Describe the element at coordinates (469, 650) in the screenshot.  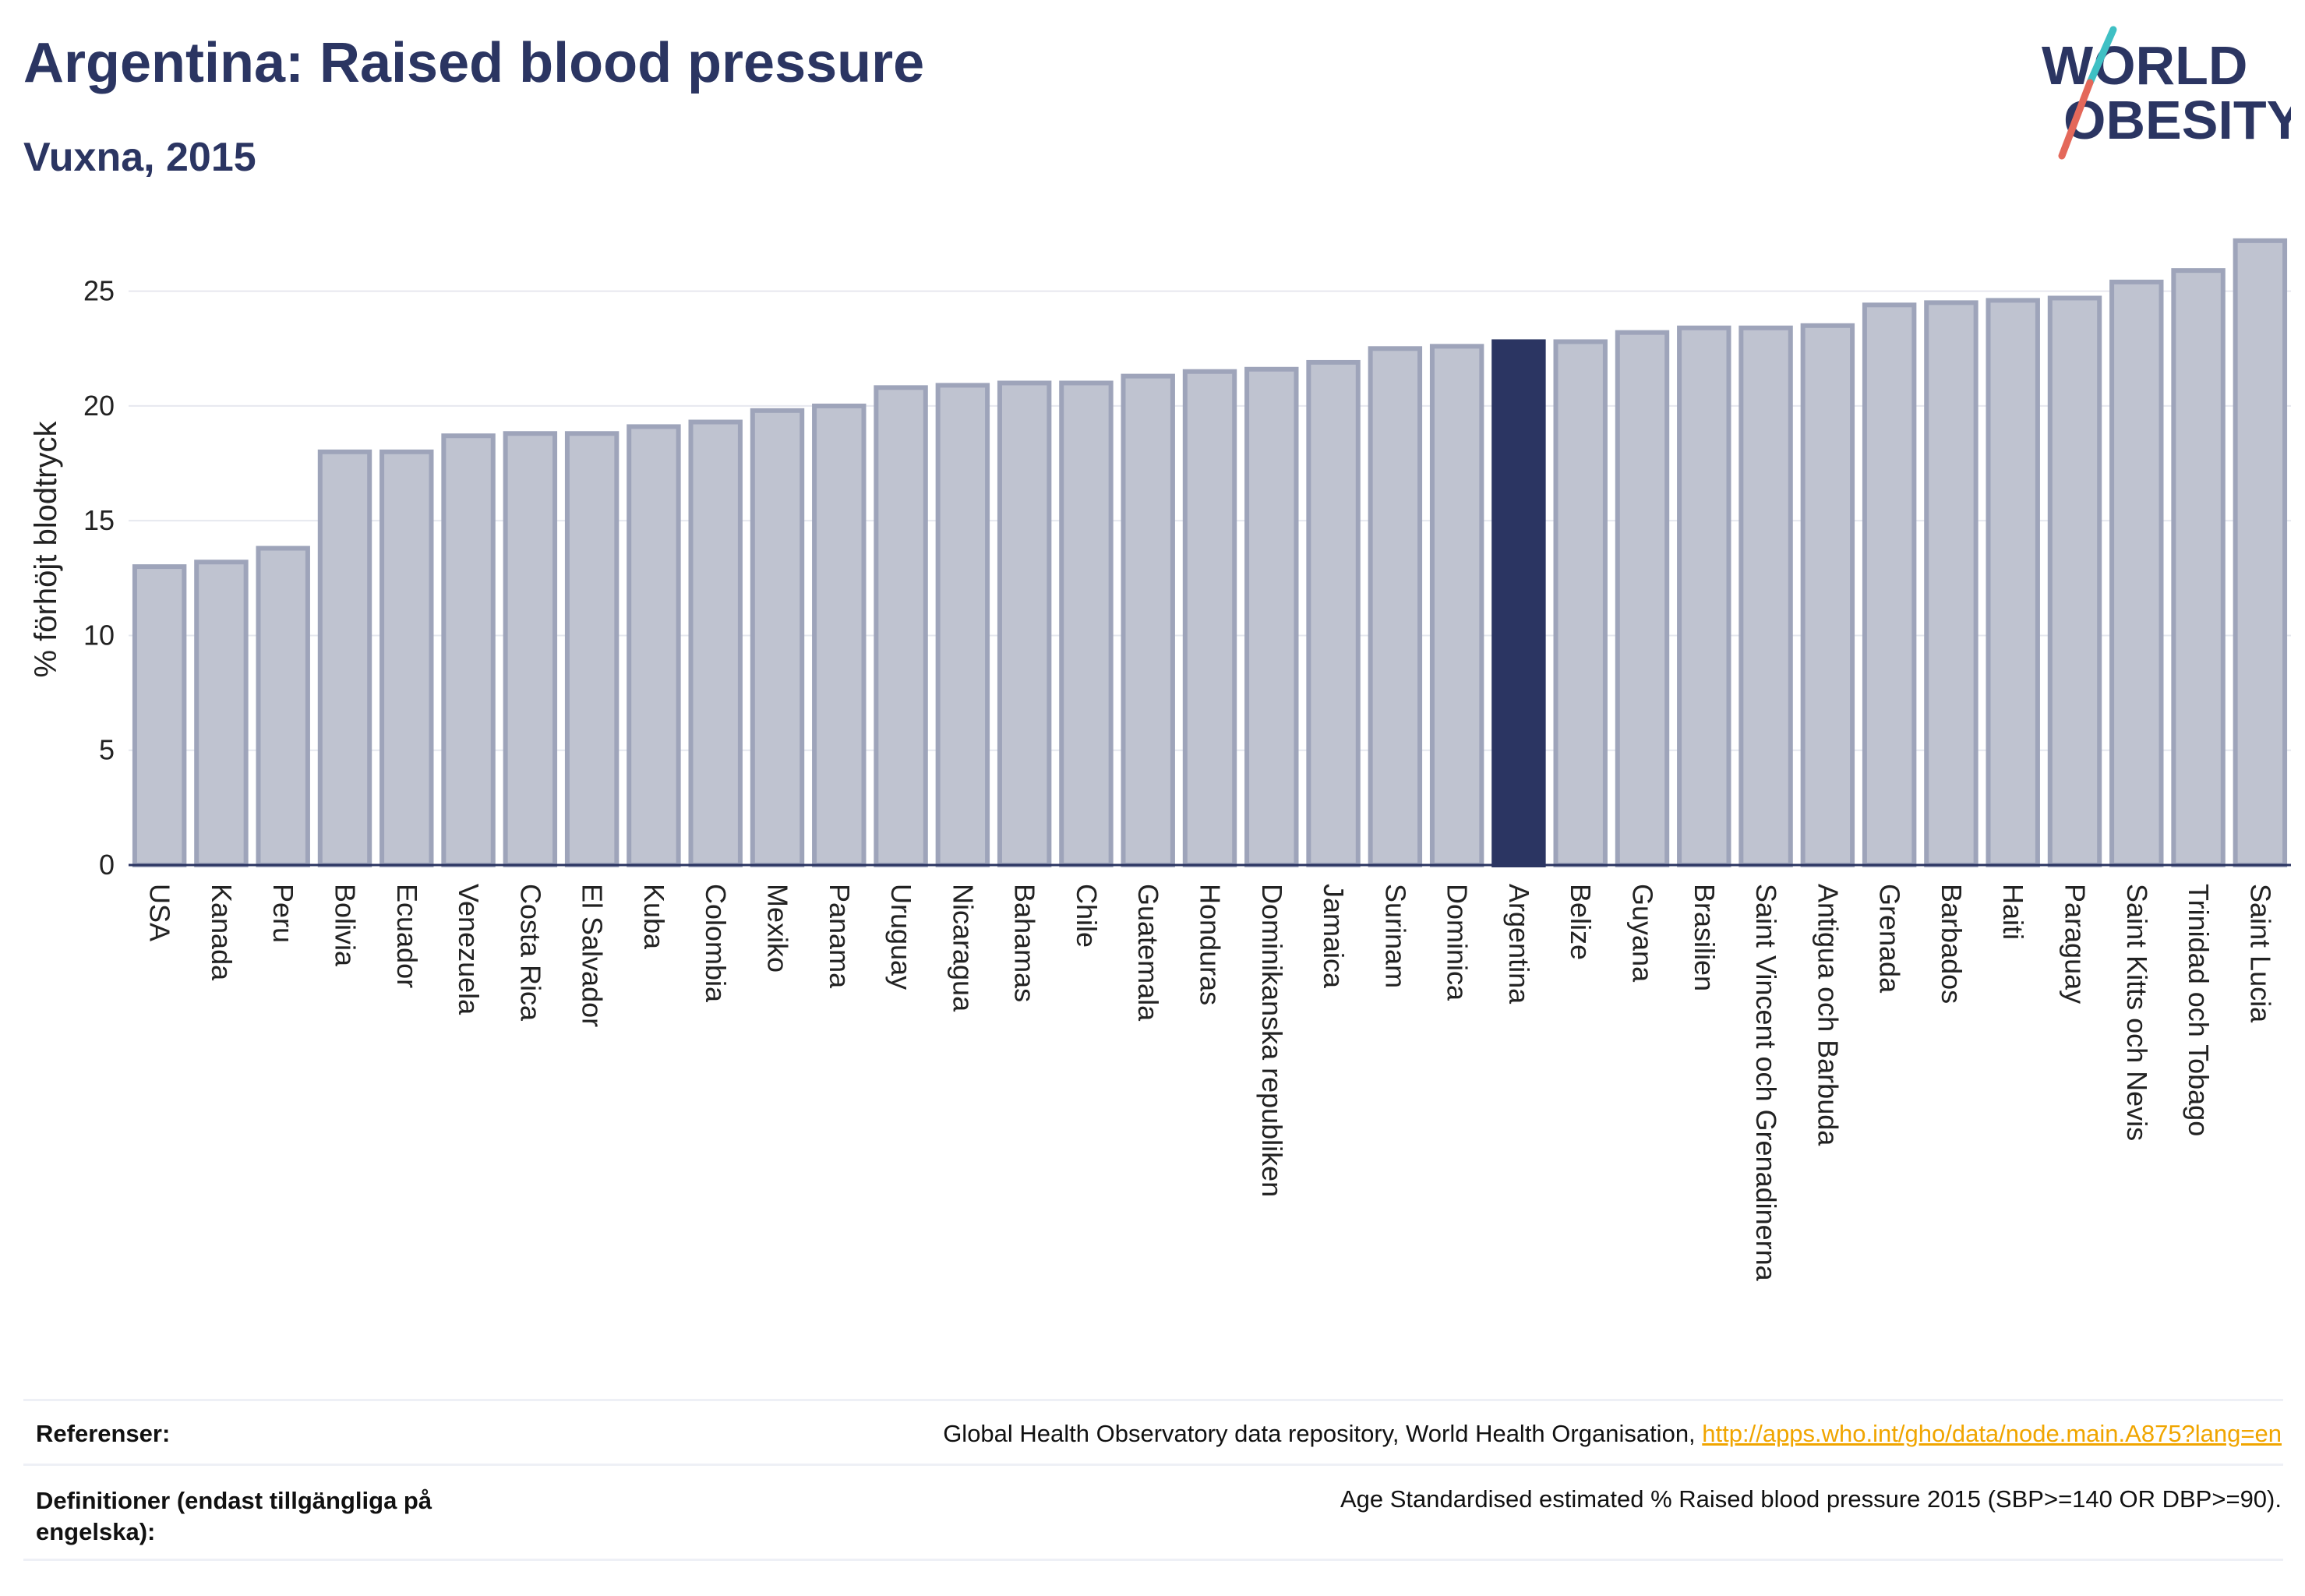
I see `bar-venezuela` at that location.